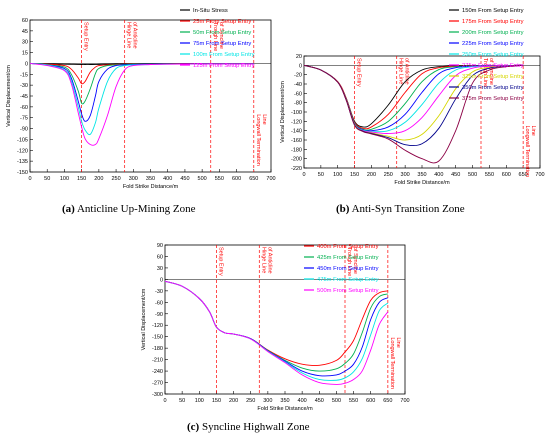 Image resolution: width=550 pixels, height=438 pixels. I want to click on x-tick-label: 350, so click(421, 175).